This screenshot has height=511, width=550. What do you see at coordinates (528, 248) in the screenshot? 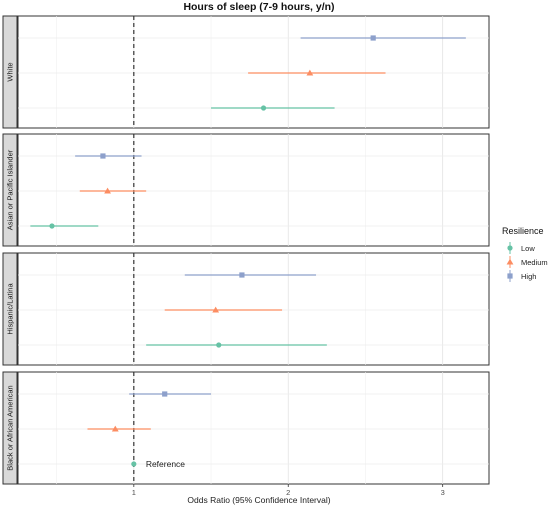
I see `legend-label: Low` at bounding box center [528, 248].